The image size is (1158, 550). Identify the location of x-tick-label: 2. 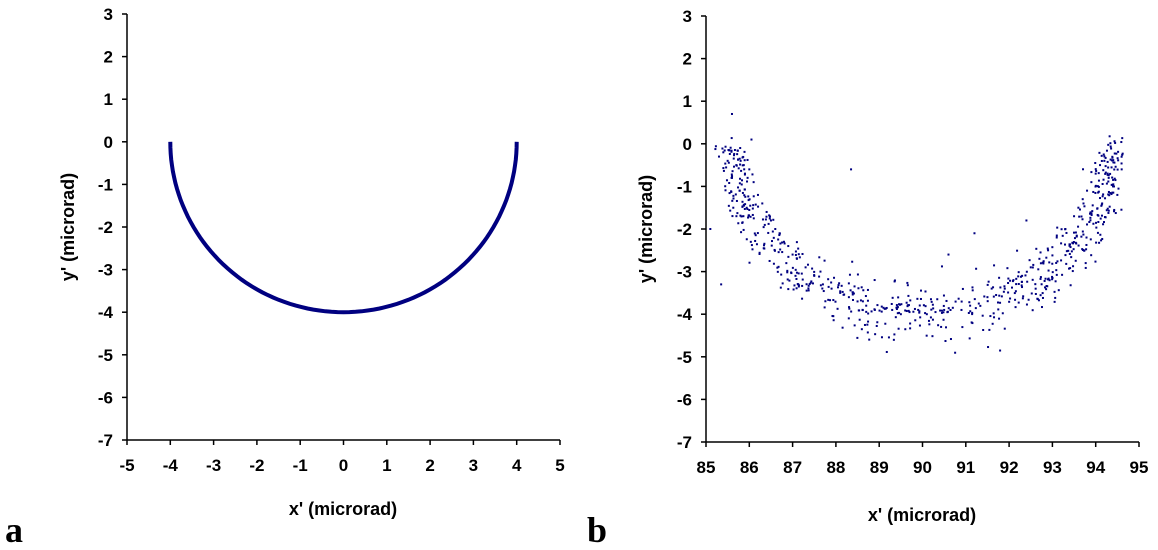
(429, 465).